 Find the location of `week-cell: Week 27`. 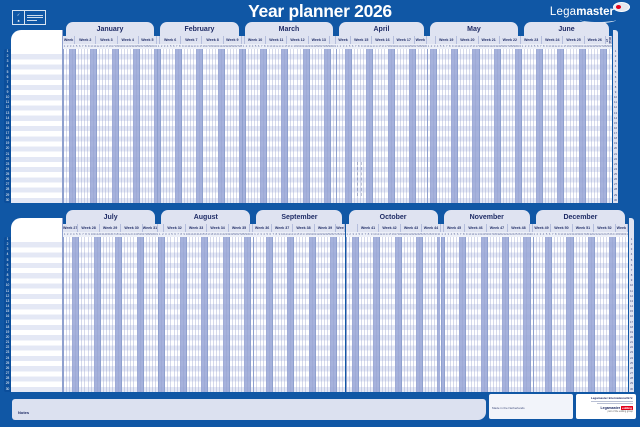

week-cell: Week 27 is located at coordinates (71, 228).